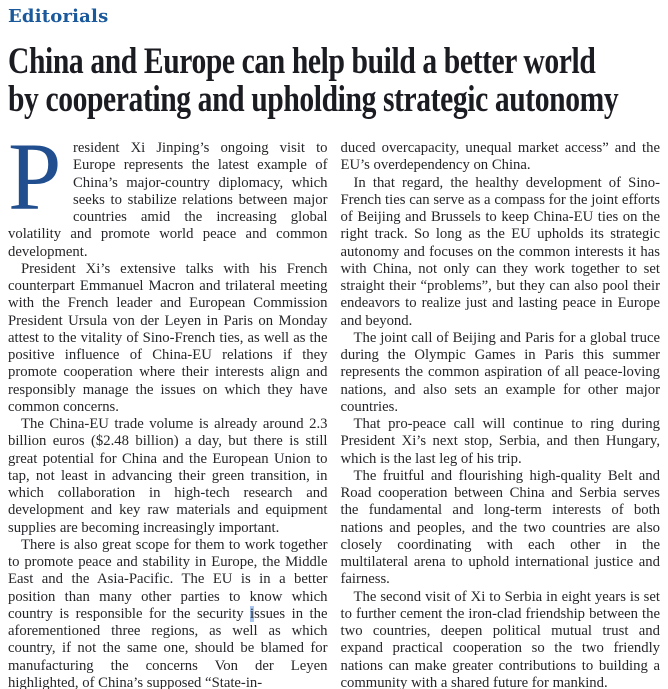 Image resolution: width=668 pixels, height=689 pixels. I want to click on text-selection-highlight: i, so click(252, 613).